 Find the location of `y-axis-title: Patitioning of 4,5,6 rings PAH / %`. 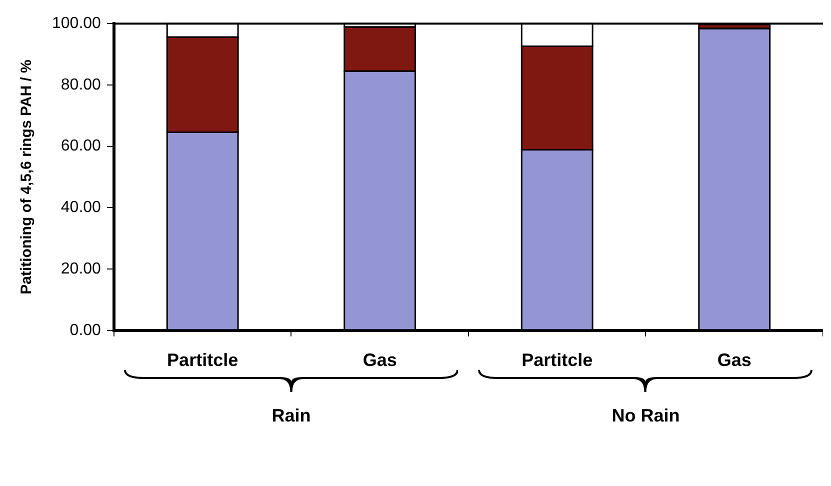

y-axis-title: Patitioning of 4,5,6 rings PAH / % is located at coordinates (27, 177).